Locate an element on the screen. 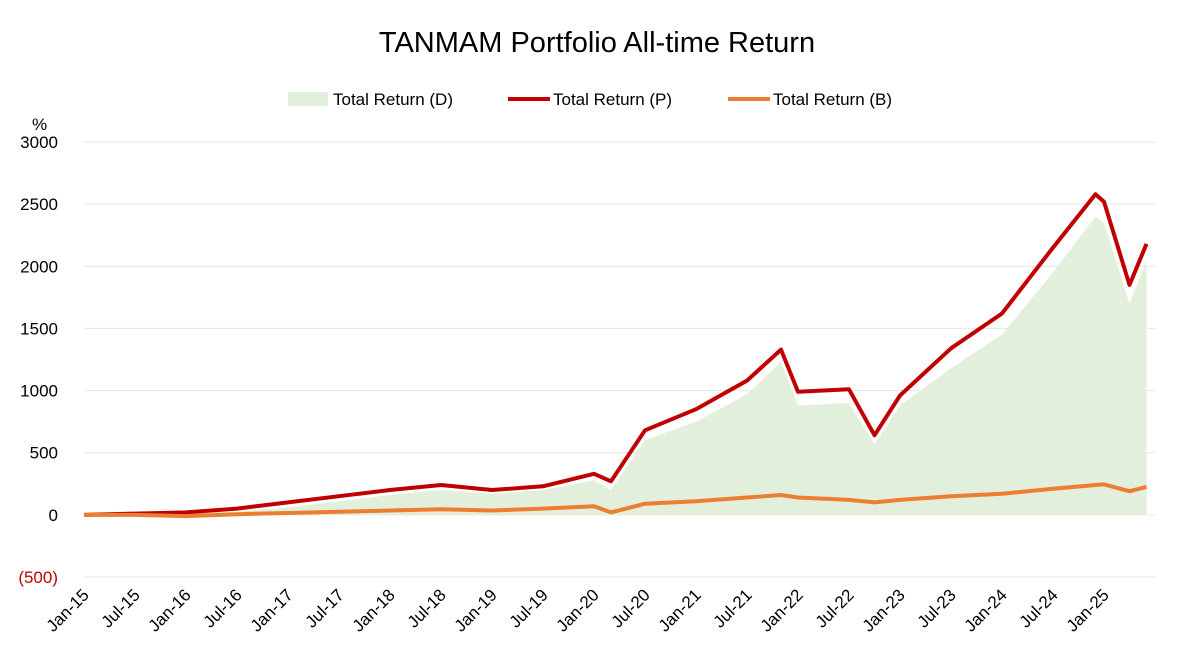  x-tick-label: Jul-19 is located at coordinates (529, 608).